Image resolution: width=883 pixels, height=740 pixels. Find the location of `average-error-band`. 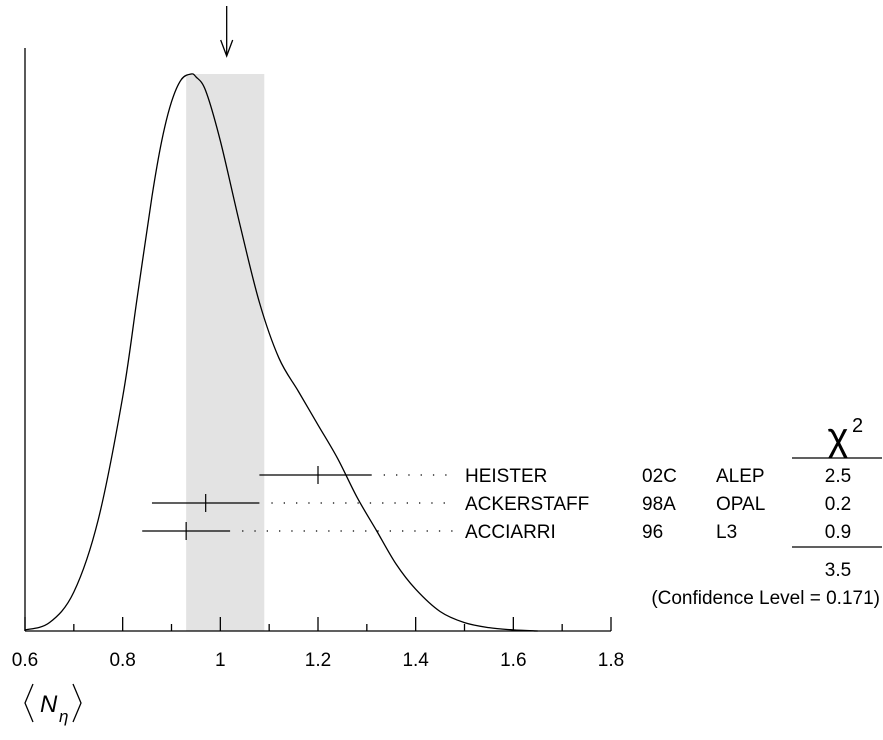

average-error-band is located at coordinates (225, 352).